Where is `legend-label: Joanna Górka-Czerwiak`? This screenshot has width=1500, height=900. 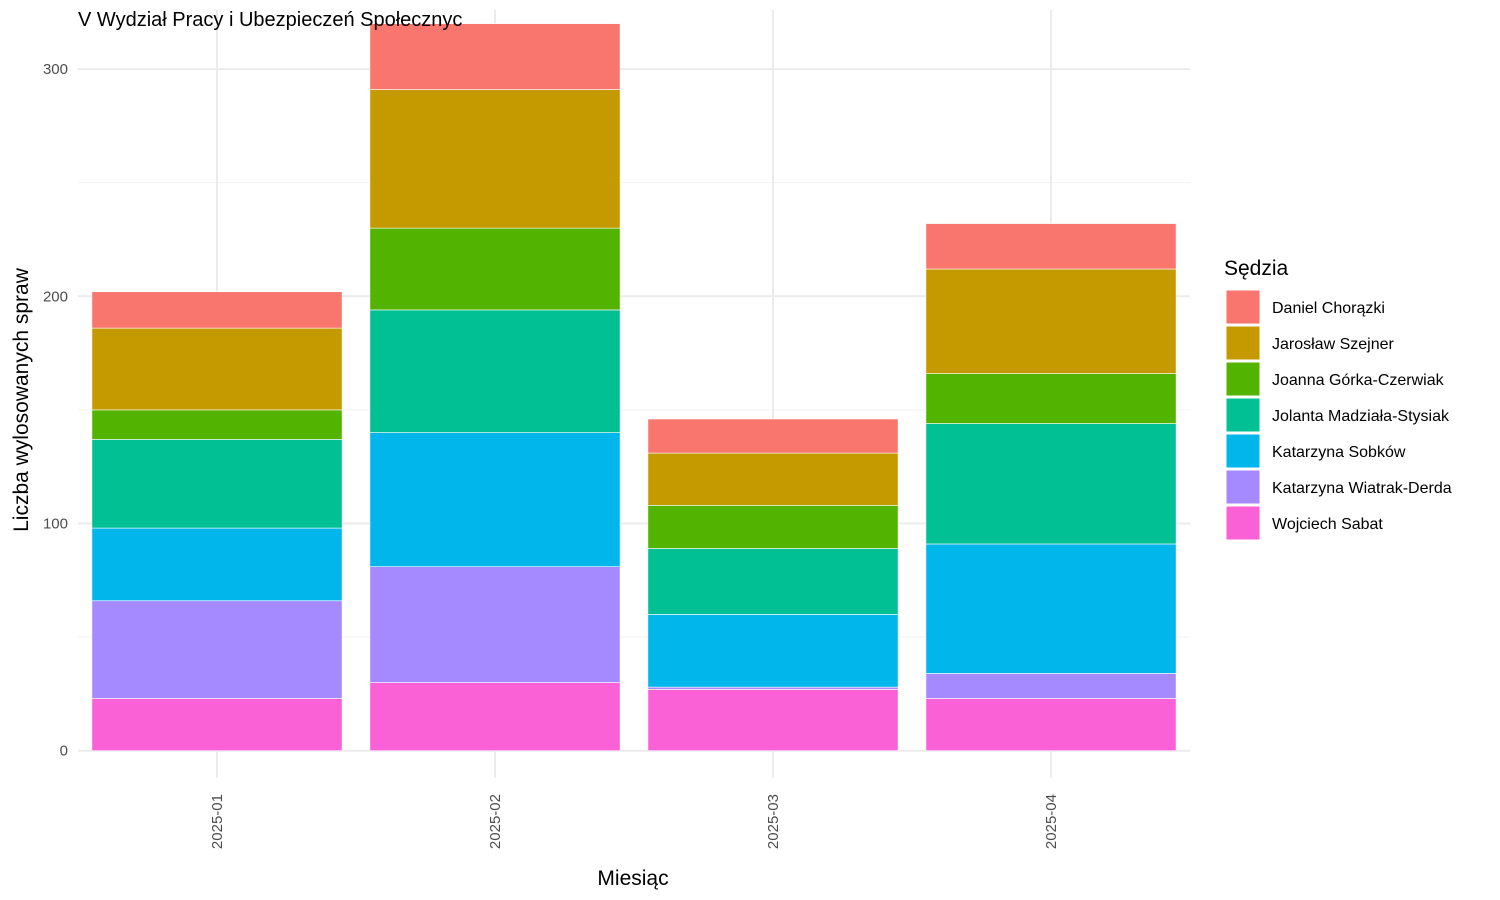
legend-label: Joanna Górka-Czerwiak is located at coordinates (1358, 380).